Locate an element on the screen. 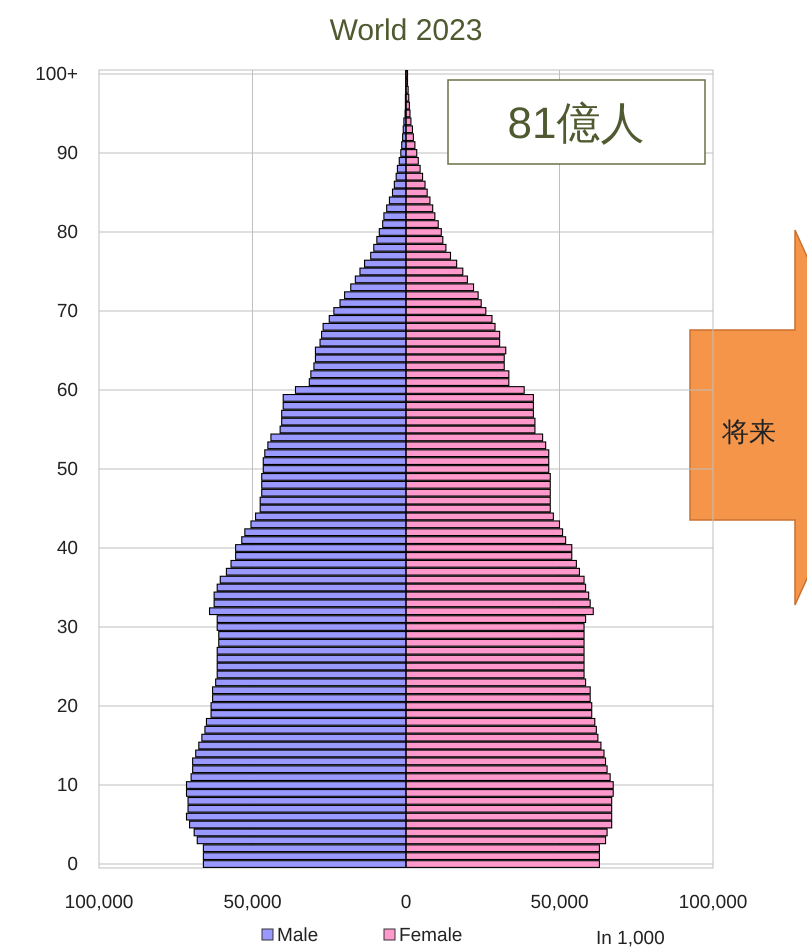 This screenshot has width=807, height=951. y-tick-label: 70 is located at coordinates (67, 311).